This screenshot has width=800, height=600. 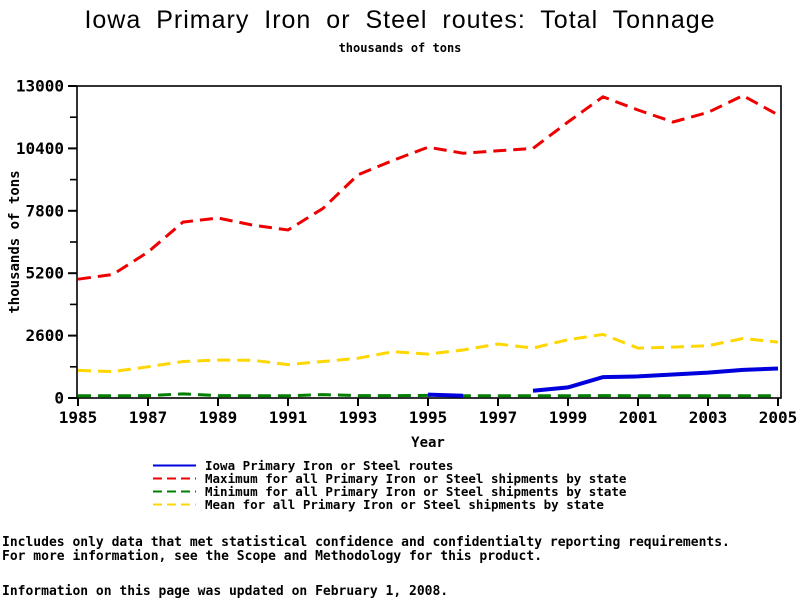 I want to click on x-tick-label: 2005, so click(x=778, y=417).